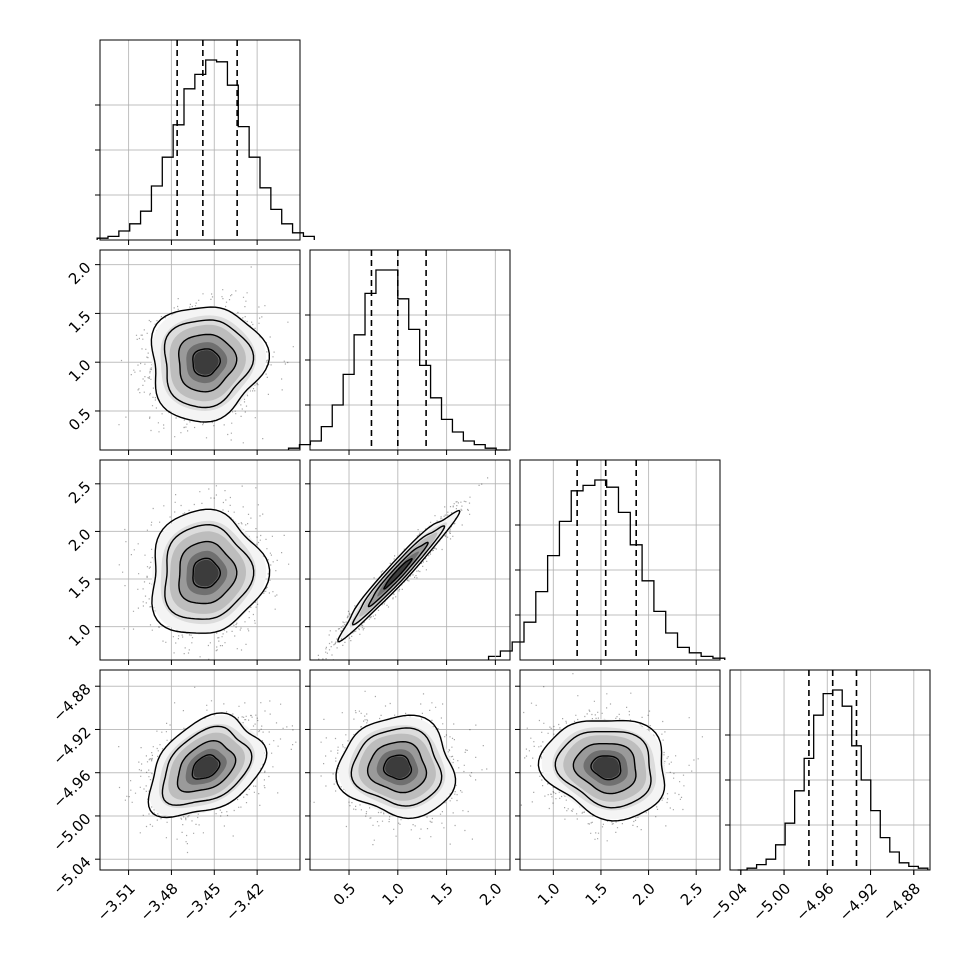  What do you see at coordinates (814, 902) in the screenshot?
I see `x-tick-label: −4.96` at bounding box center [814, 902].